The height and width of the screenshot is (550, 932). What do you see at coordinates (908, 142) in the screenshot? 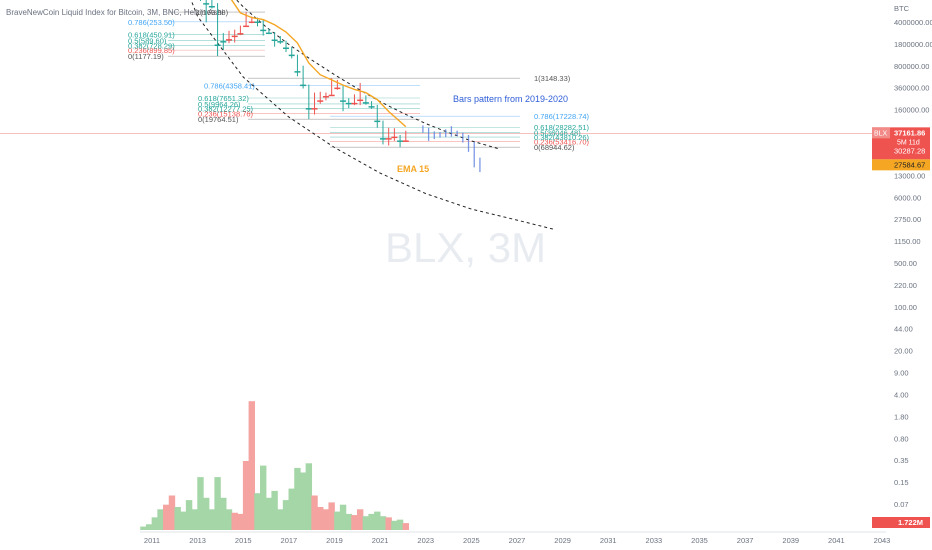
I see `countdown-tag: 5M 11d` at bounding box center [908, 142].